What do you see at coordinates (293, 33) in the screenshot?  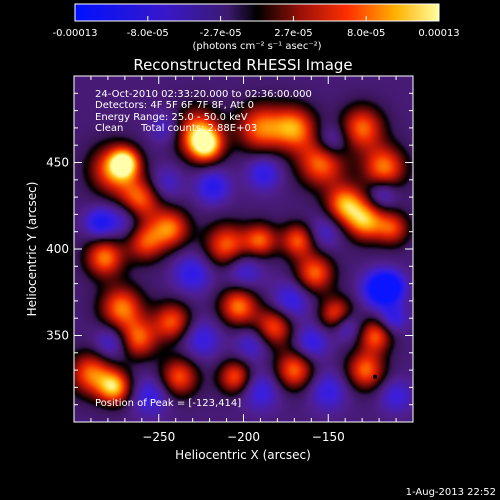 I see `colorbar-tick-label: 2.7e-05` at bounding box center [293, 33].